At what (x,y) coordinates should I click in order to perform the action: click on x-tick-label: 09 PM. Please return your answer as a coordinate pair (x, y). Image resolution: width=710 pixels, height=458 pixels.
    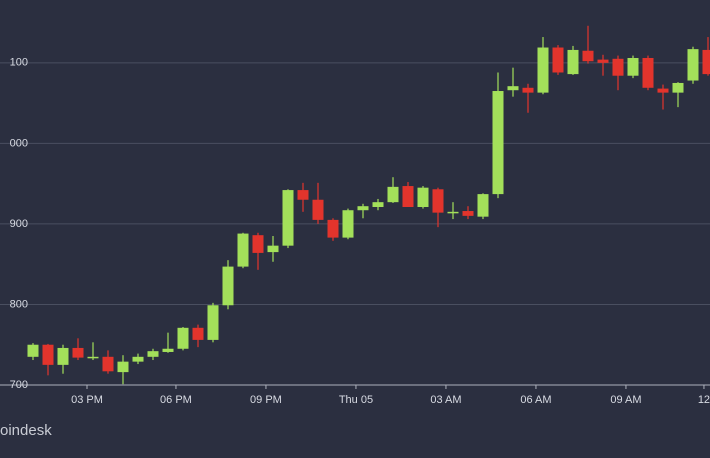
    Looking at the image, I should click on (266, 400).